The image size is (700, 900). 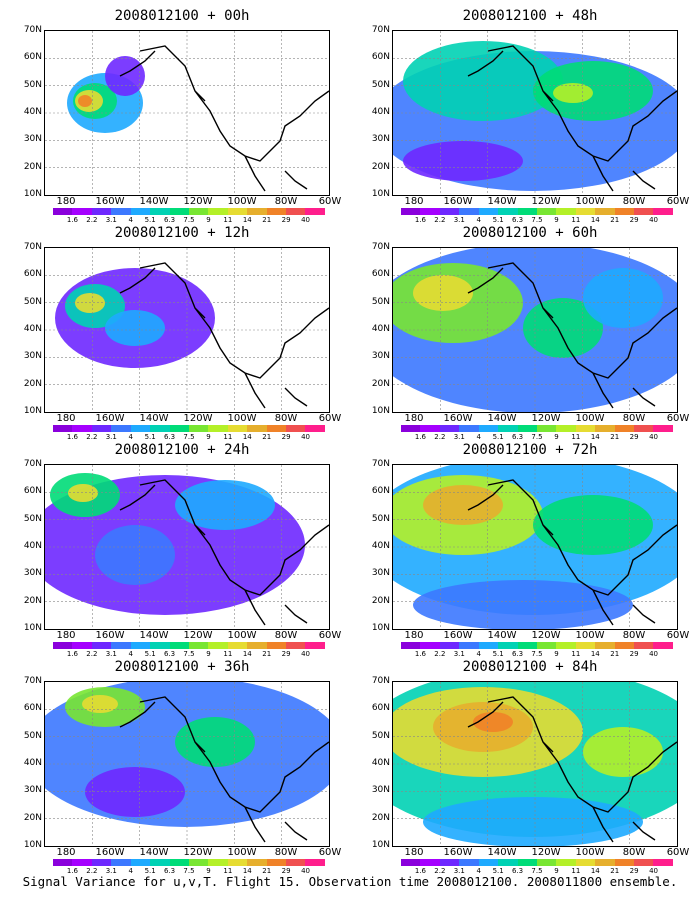 What do you see at coordinates (182, 450) in the screenshot?
I see `panel-title: 2008012100 + 24h` at bounding box center [182, 450].